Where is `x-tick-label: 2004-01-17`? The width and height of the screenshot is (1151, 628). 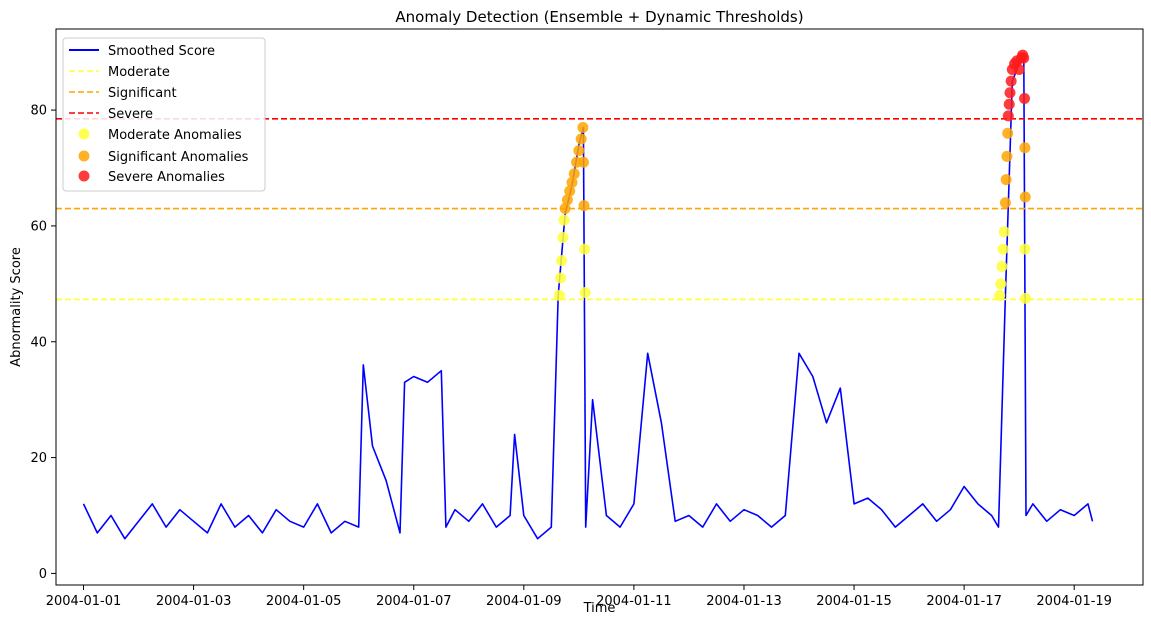 x-tick-label: 2004-01-17 is located at coordinates (964, 601).